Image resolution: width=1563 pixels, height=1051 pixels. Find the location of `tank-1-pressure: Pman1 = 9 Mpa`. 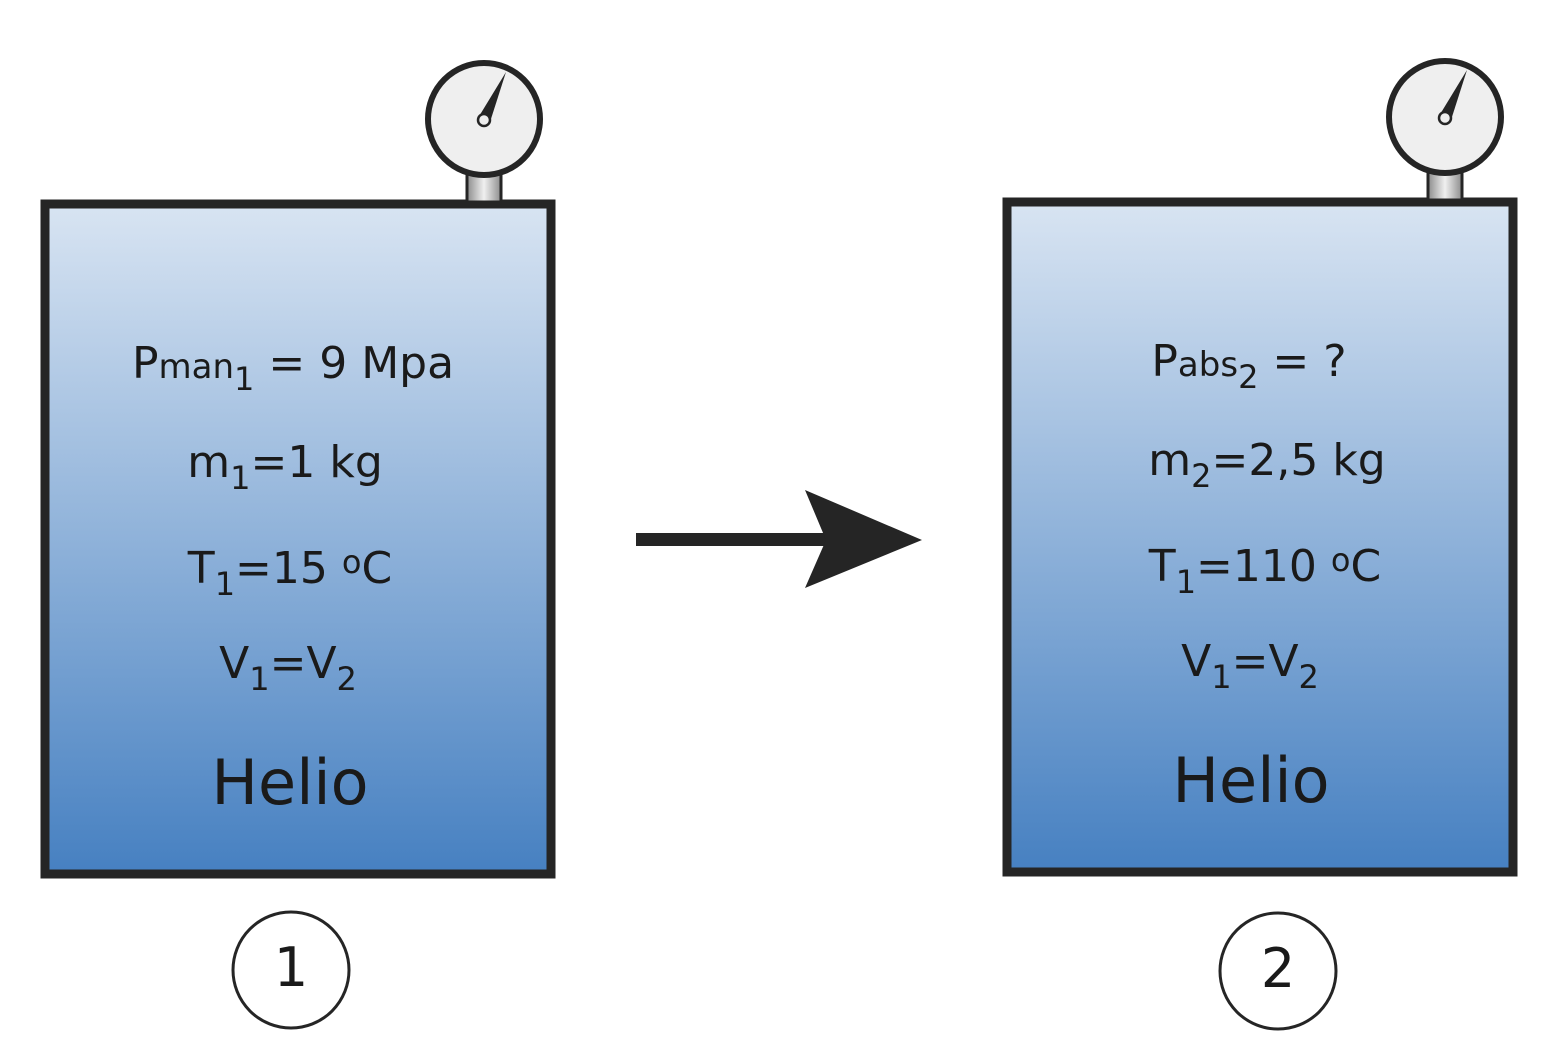

tank-1-pressure: Pman1 = 9 Mpa is located at coordinates (293, 368).